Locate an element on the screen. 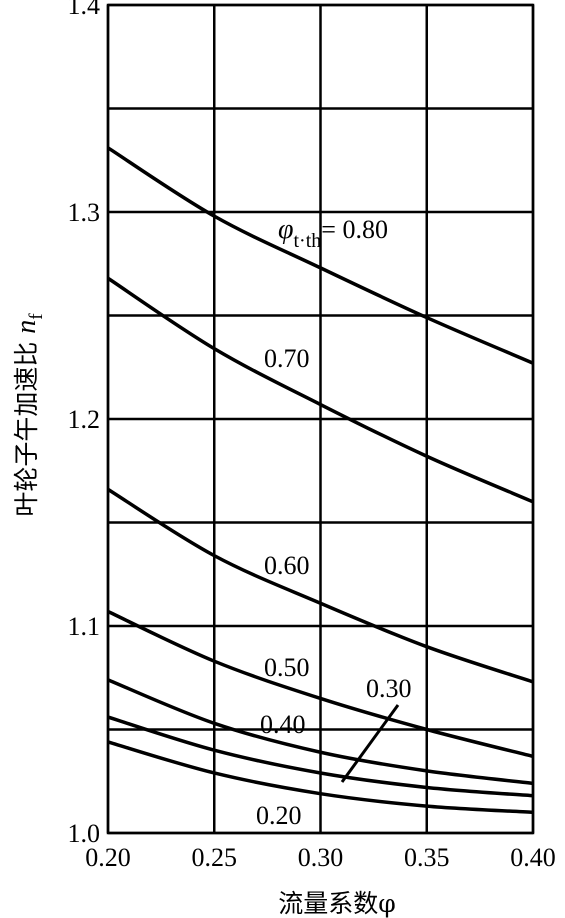 This screenshot has height=918, width=565. x-tick-label: 0.35 is located at coordinates (427, 857).